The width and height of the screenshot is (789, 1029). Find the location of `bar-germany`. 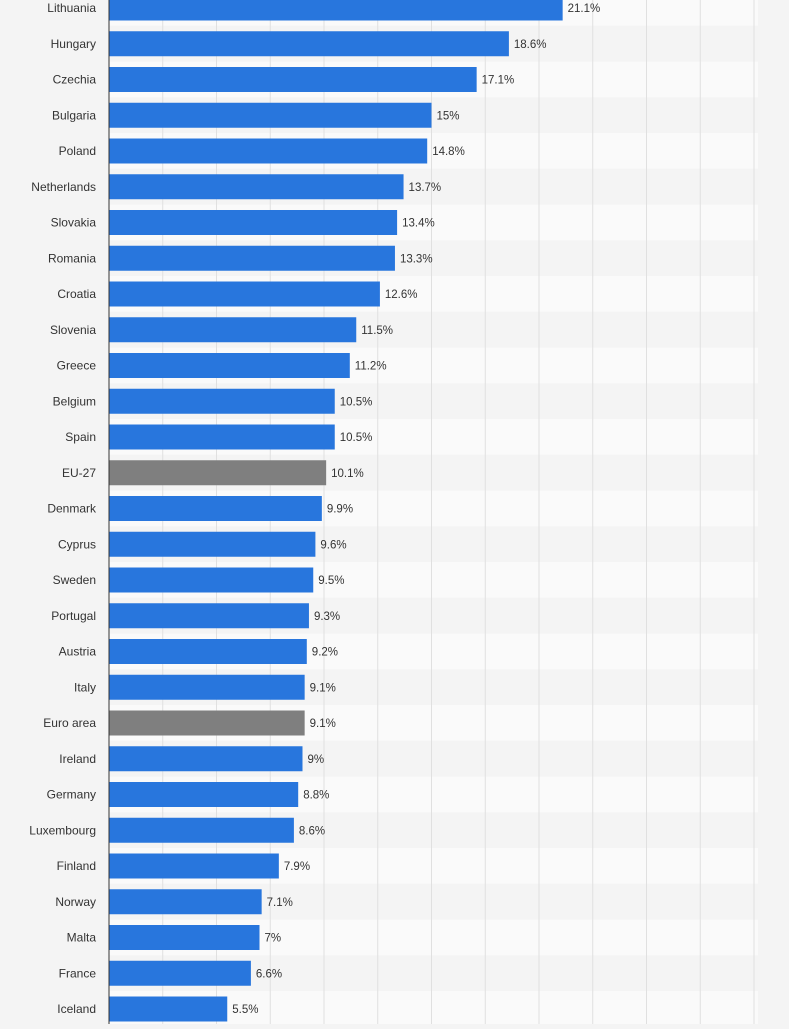

bar-germany is located at coordinates (204, 794).